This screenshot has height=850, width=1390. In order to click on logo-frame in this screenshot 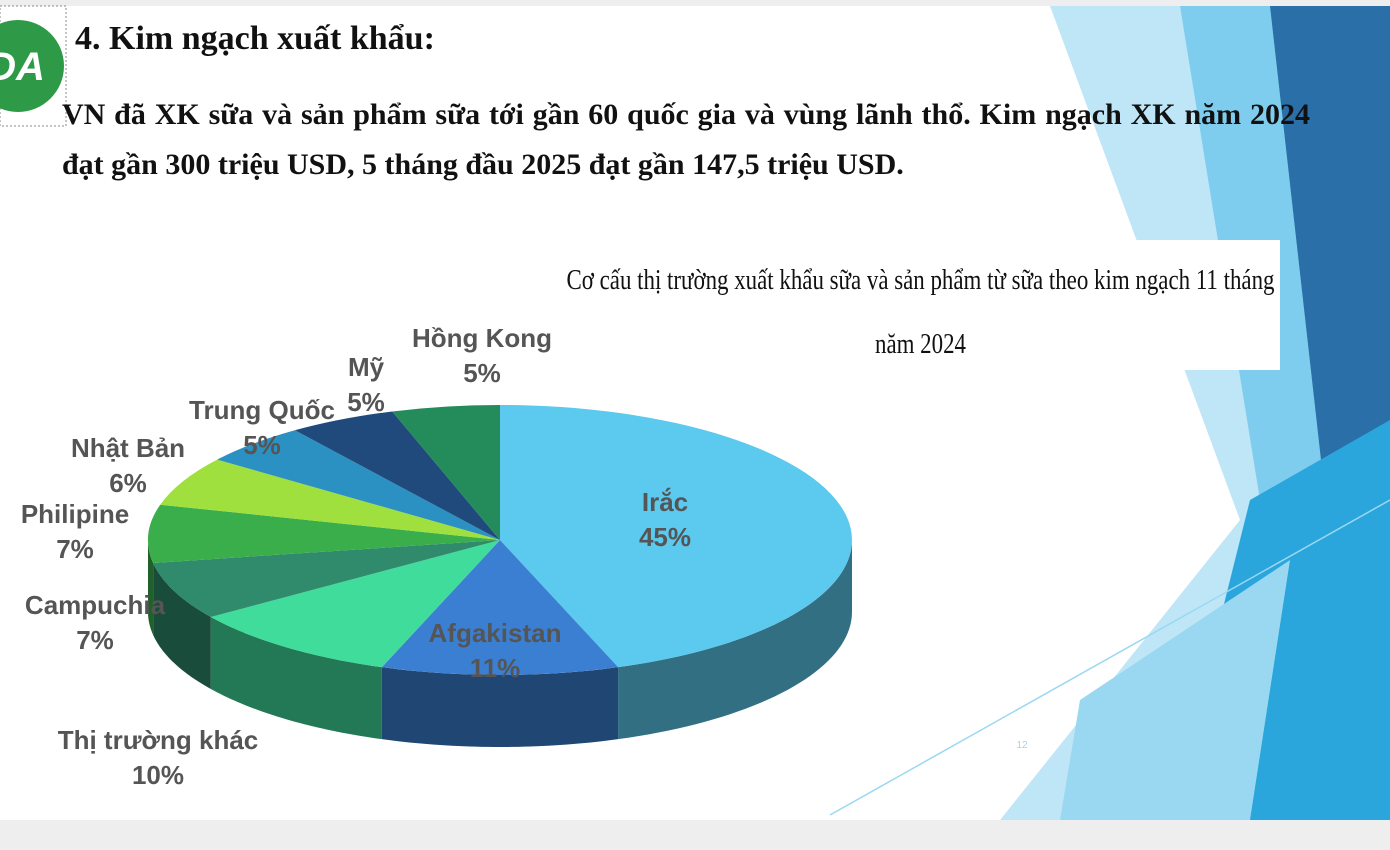, I will do `click(33, 66)`.